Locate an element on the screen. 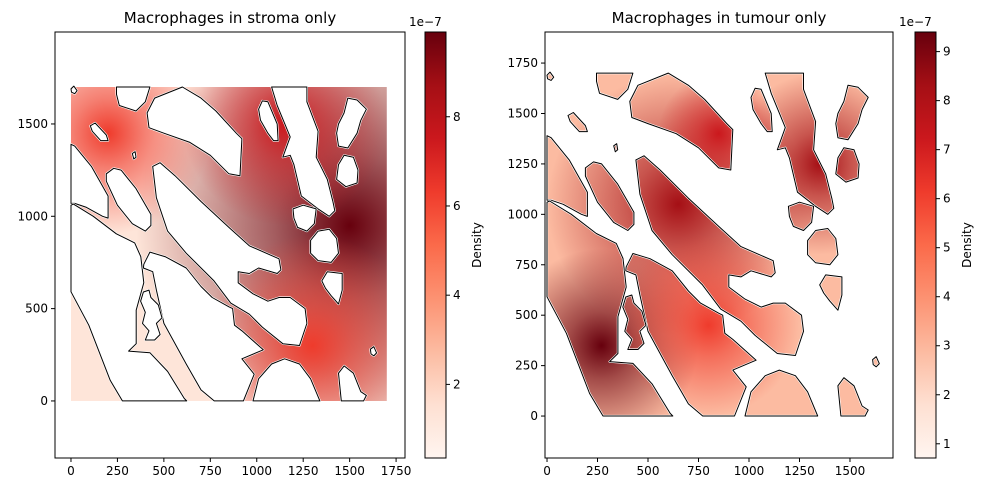 The height and width of the screenshot is (490, 984). x-tick-label: 1750 is located at coordinates (396, 471).